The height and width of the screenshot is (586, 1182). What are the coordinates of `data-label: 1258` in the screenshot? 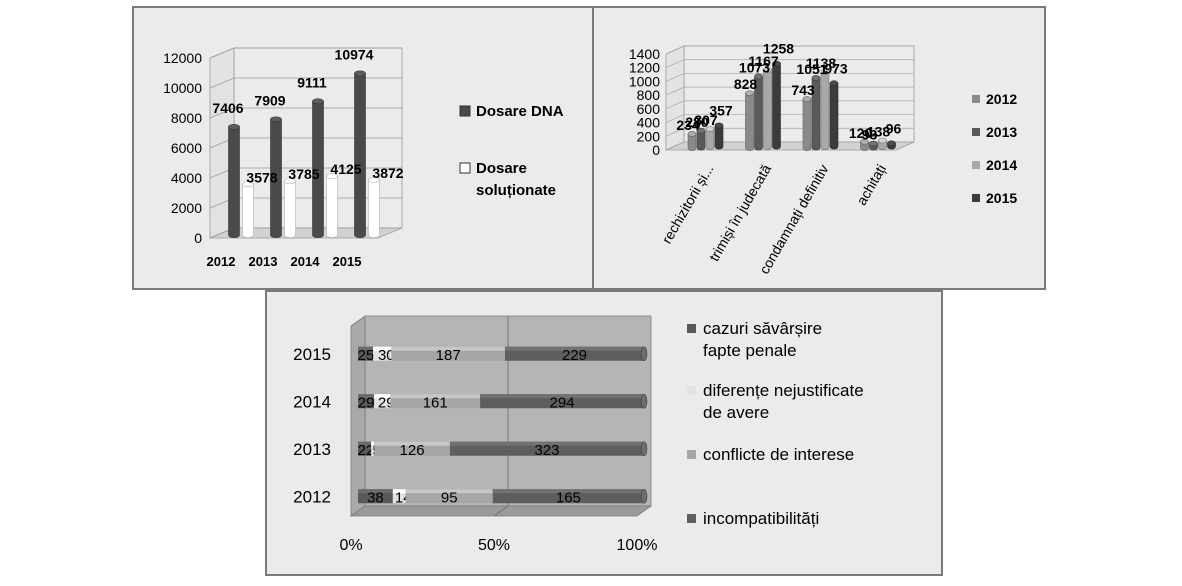 It's located at (778, 49).